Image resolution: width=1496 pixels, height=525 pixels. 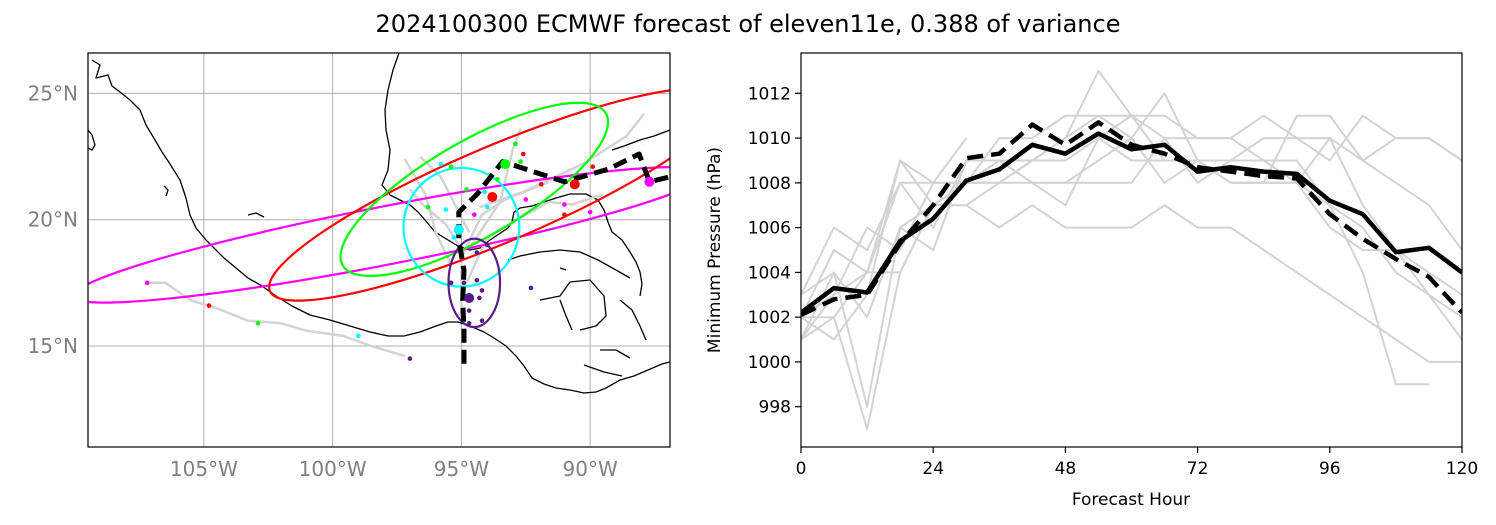 I want to click on y-tick-label: 1008, so click(x=769, y=184).